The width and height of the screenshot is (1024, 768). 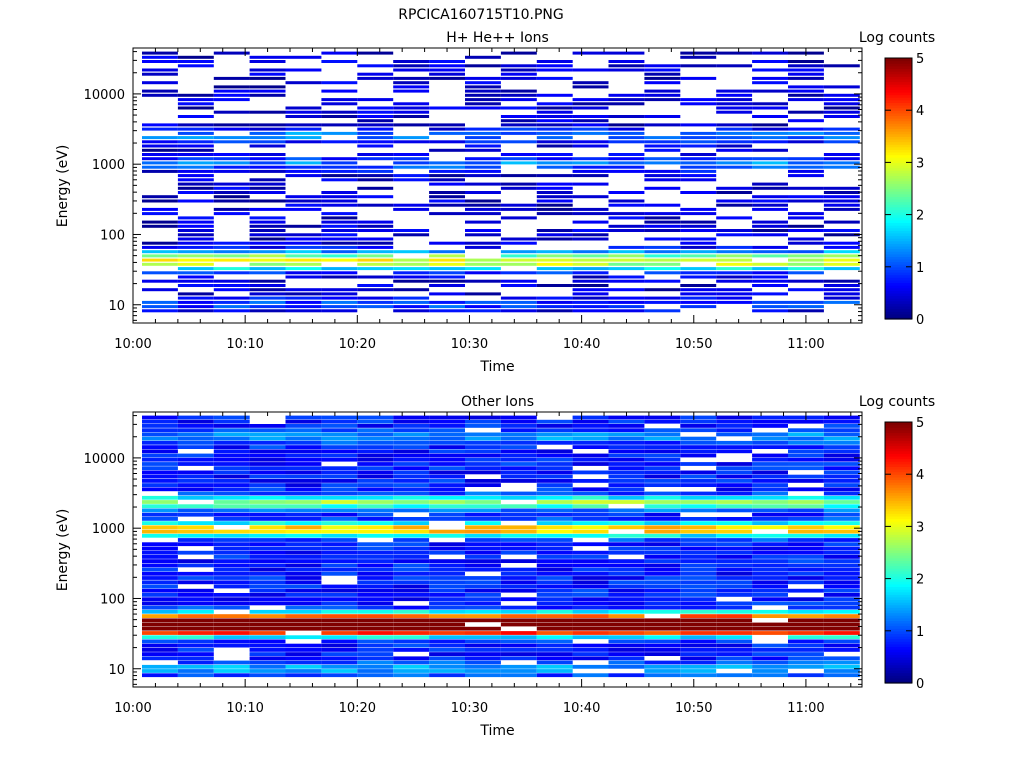 I want to click on y-tick-label: 1000, so click(x=108, y=529).